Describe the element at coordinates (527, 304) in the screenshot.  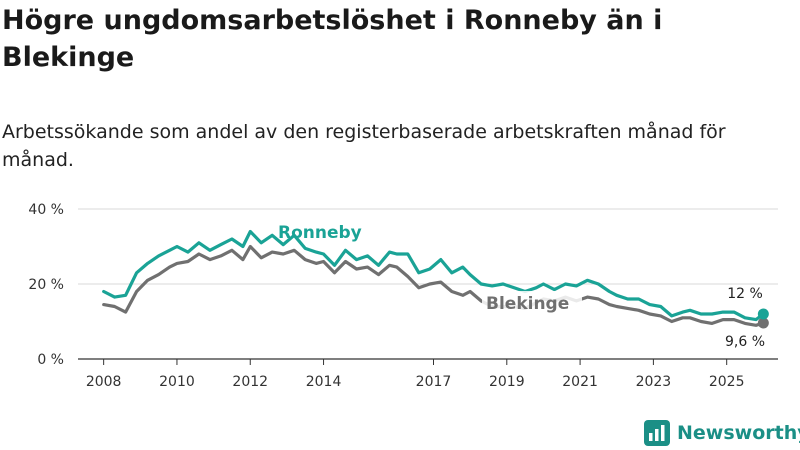
I see `series-label-blekinge: Blekinge` at that location.